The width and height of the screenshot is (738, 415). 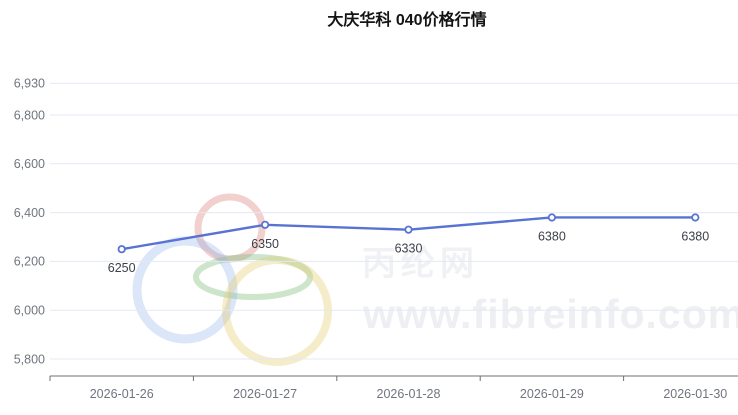 What do you see at coordinates (29, 262) in the screenshot?
I see `y-axis-label: 6,200` at bounding box center [29, 262].